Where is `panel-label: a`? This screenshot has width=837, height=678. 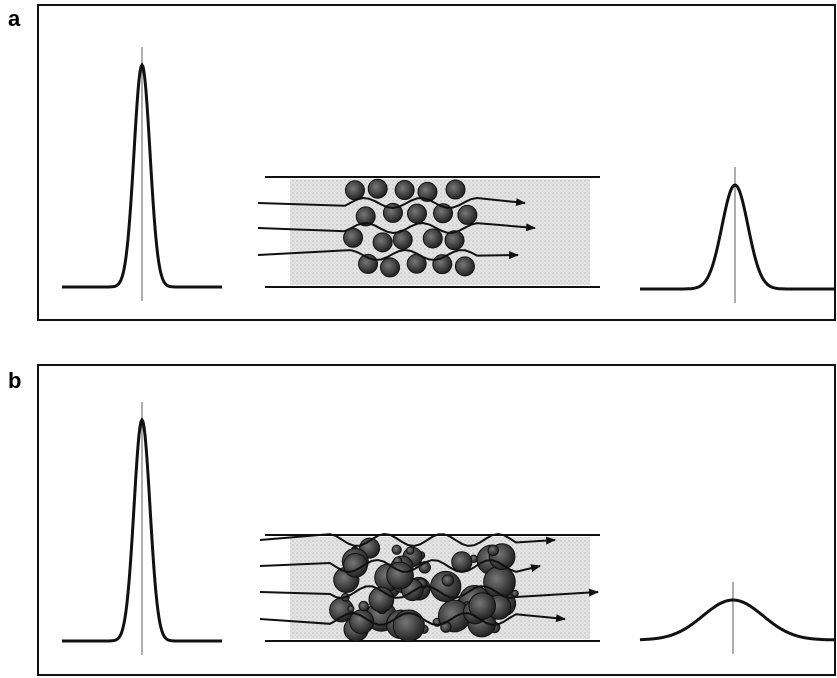 panel-label: a is located at coordinates (14, 18).